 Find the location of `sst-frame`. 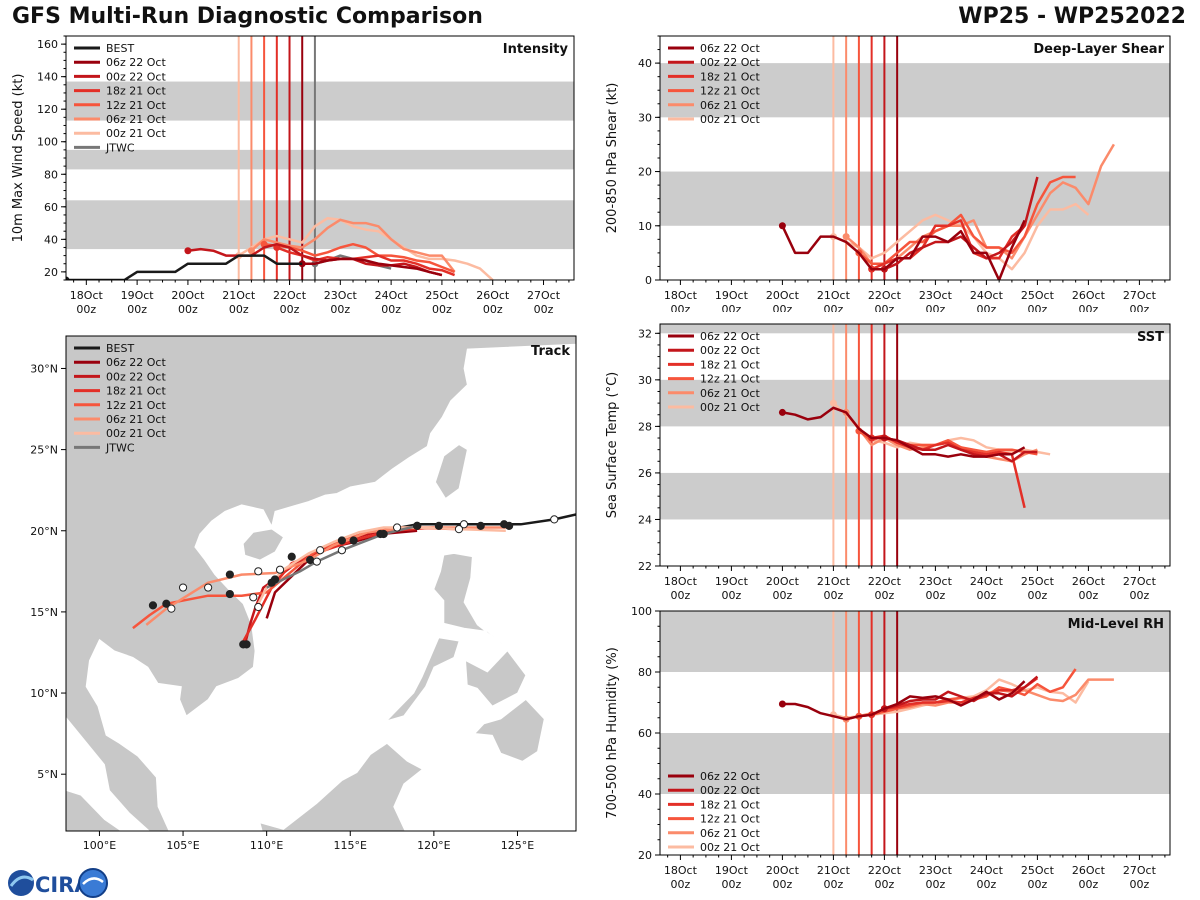

sst-frame is located at coordinates (915, 445).